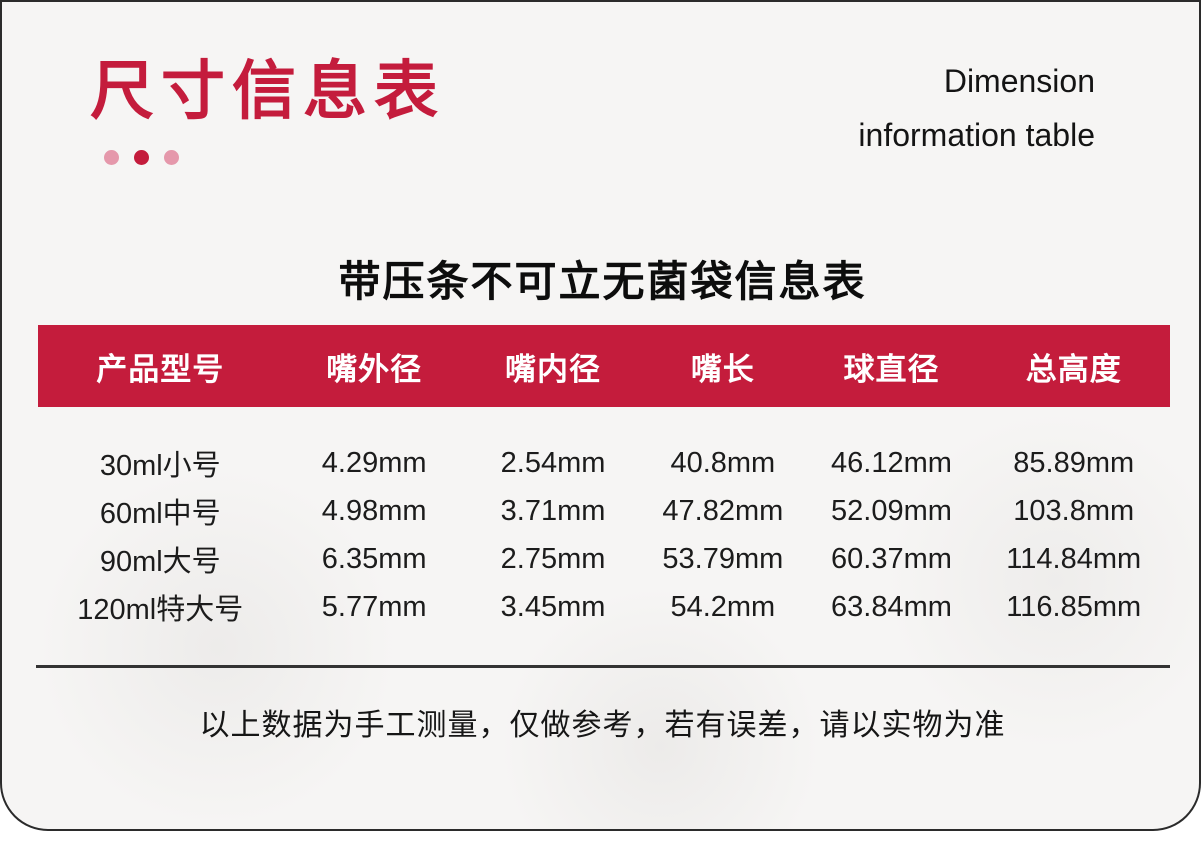  Describe the element at coordinates (374, 369) in the screenshot. I see `column-header-mouth-outer-diameter: 嘴外径` at that location.